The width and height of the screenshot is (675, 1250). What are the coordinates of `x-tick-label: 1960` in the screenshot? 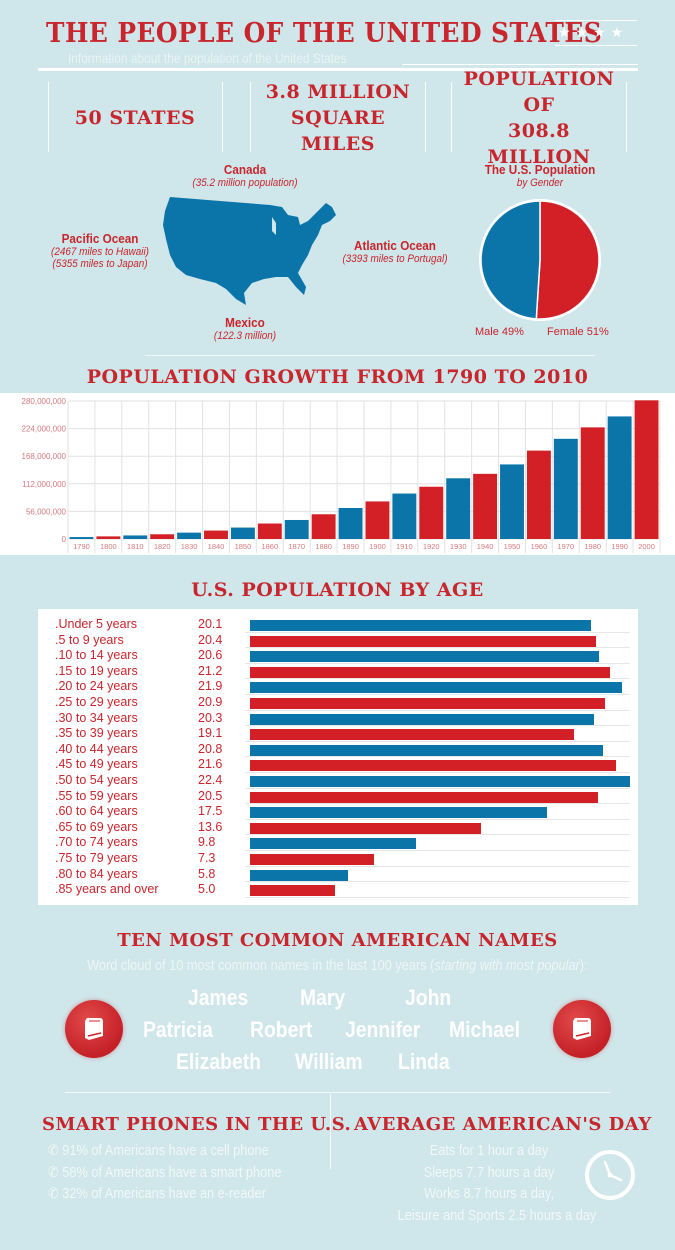 It's located at (539, 546).